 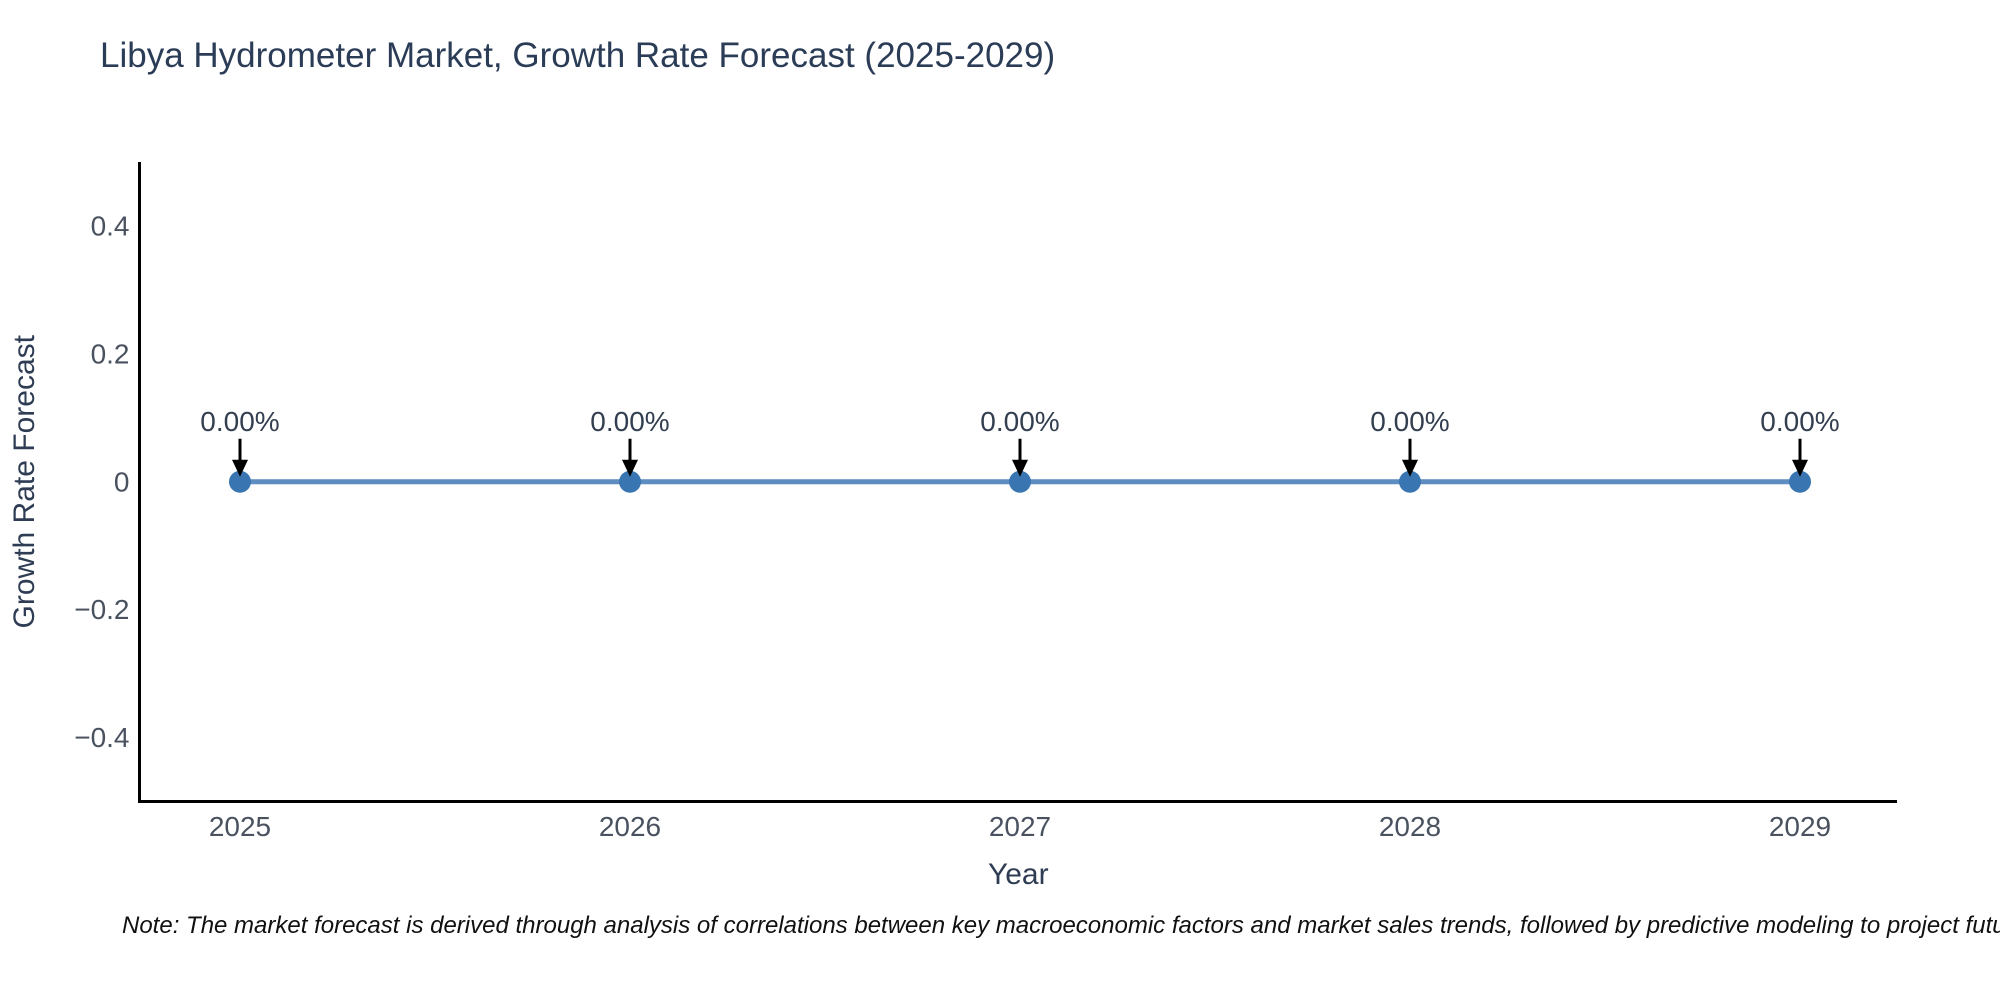 What do you see at coordinates (110, 353) in the screenshot?
I see `y-tick-label: 0.2` at bounding box center [110, 353].